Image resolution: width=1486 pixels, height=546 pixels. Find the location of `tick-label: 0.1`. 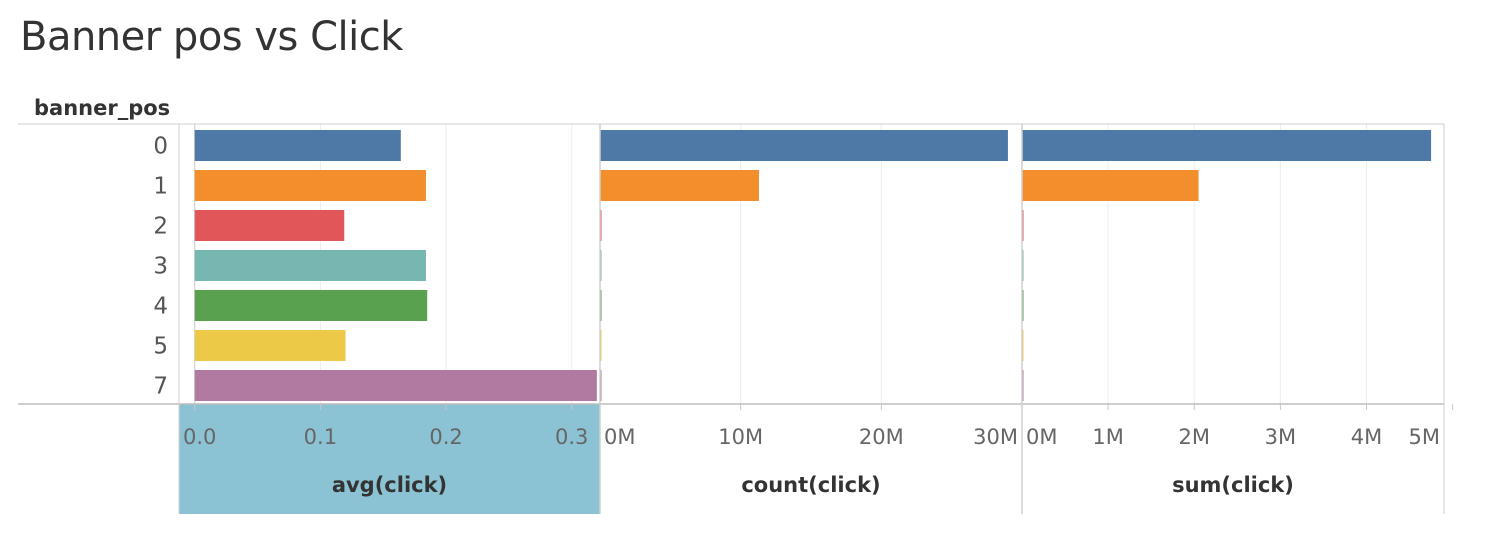

tick-label: 0.1 is located at coordinates (320, 437).